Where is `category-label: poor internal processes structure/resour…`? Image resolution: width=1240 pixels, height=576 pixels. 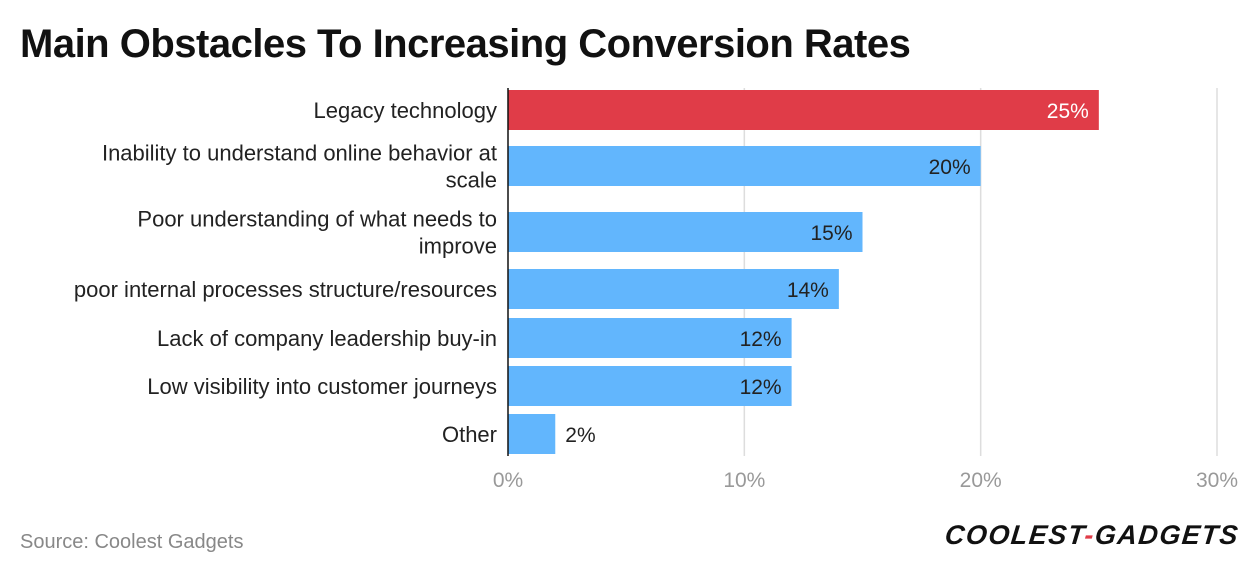 category-label: poor internal processes structure/resour… is located at coordinates (285, 289).